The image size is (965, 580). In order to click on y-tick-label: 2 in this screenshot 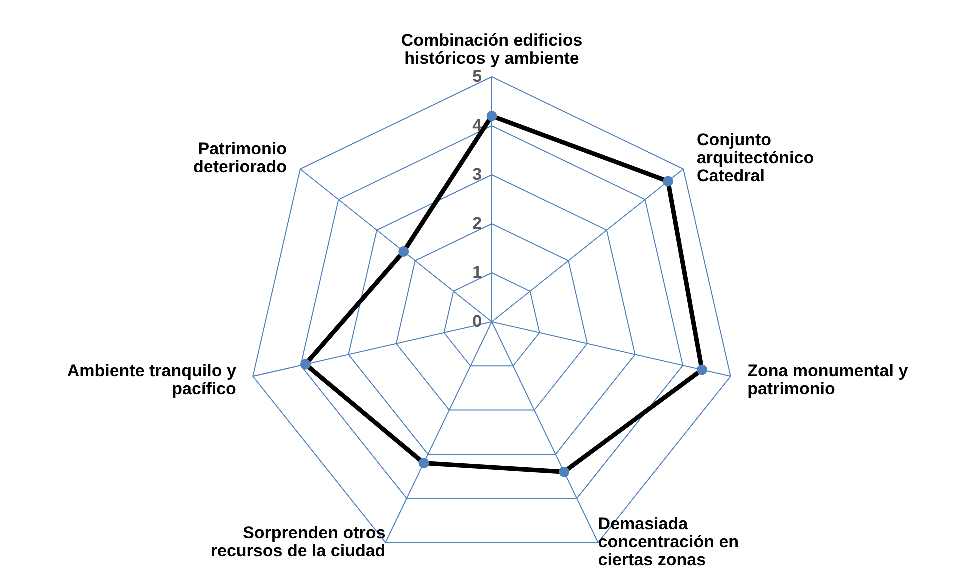, I will do `click(477, 223)`.